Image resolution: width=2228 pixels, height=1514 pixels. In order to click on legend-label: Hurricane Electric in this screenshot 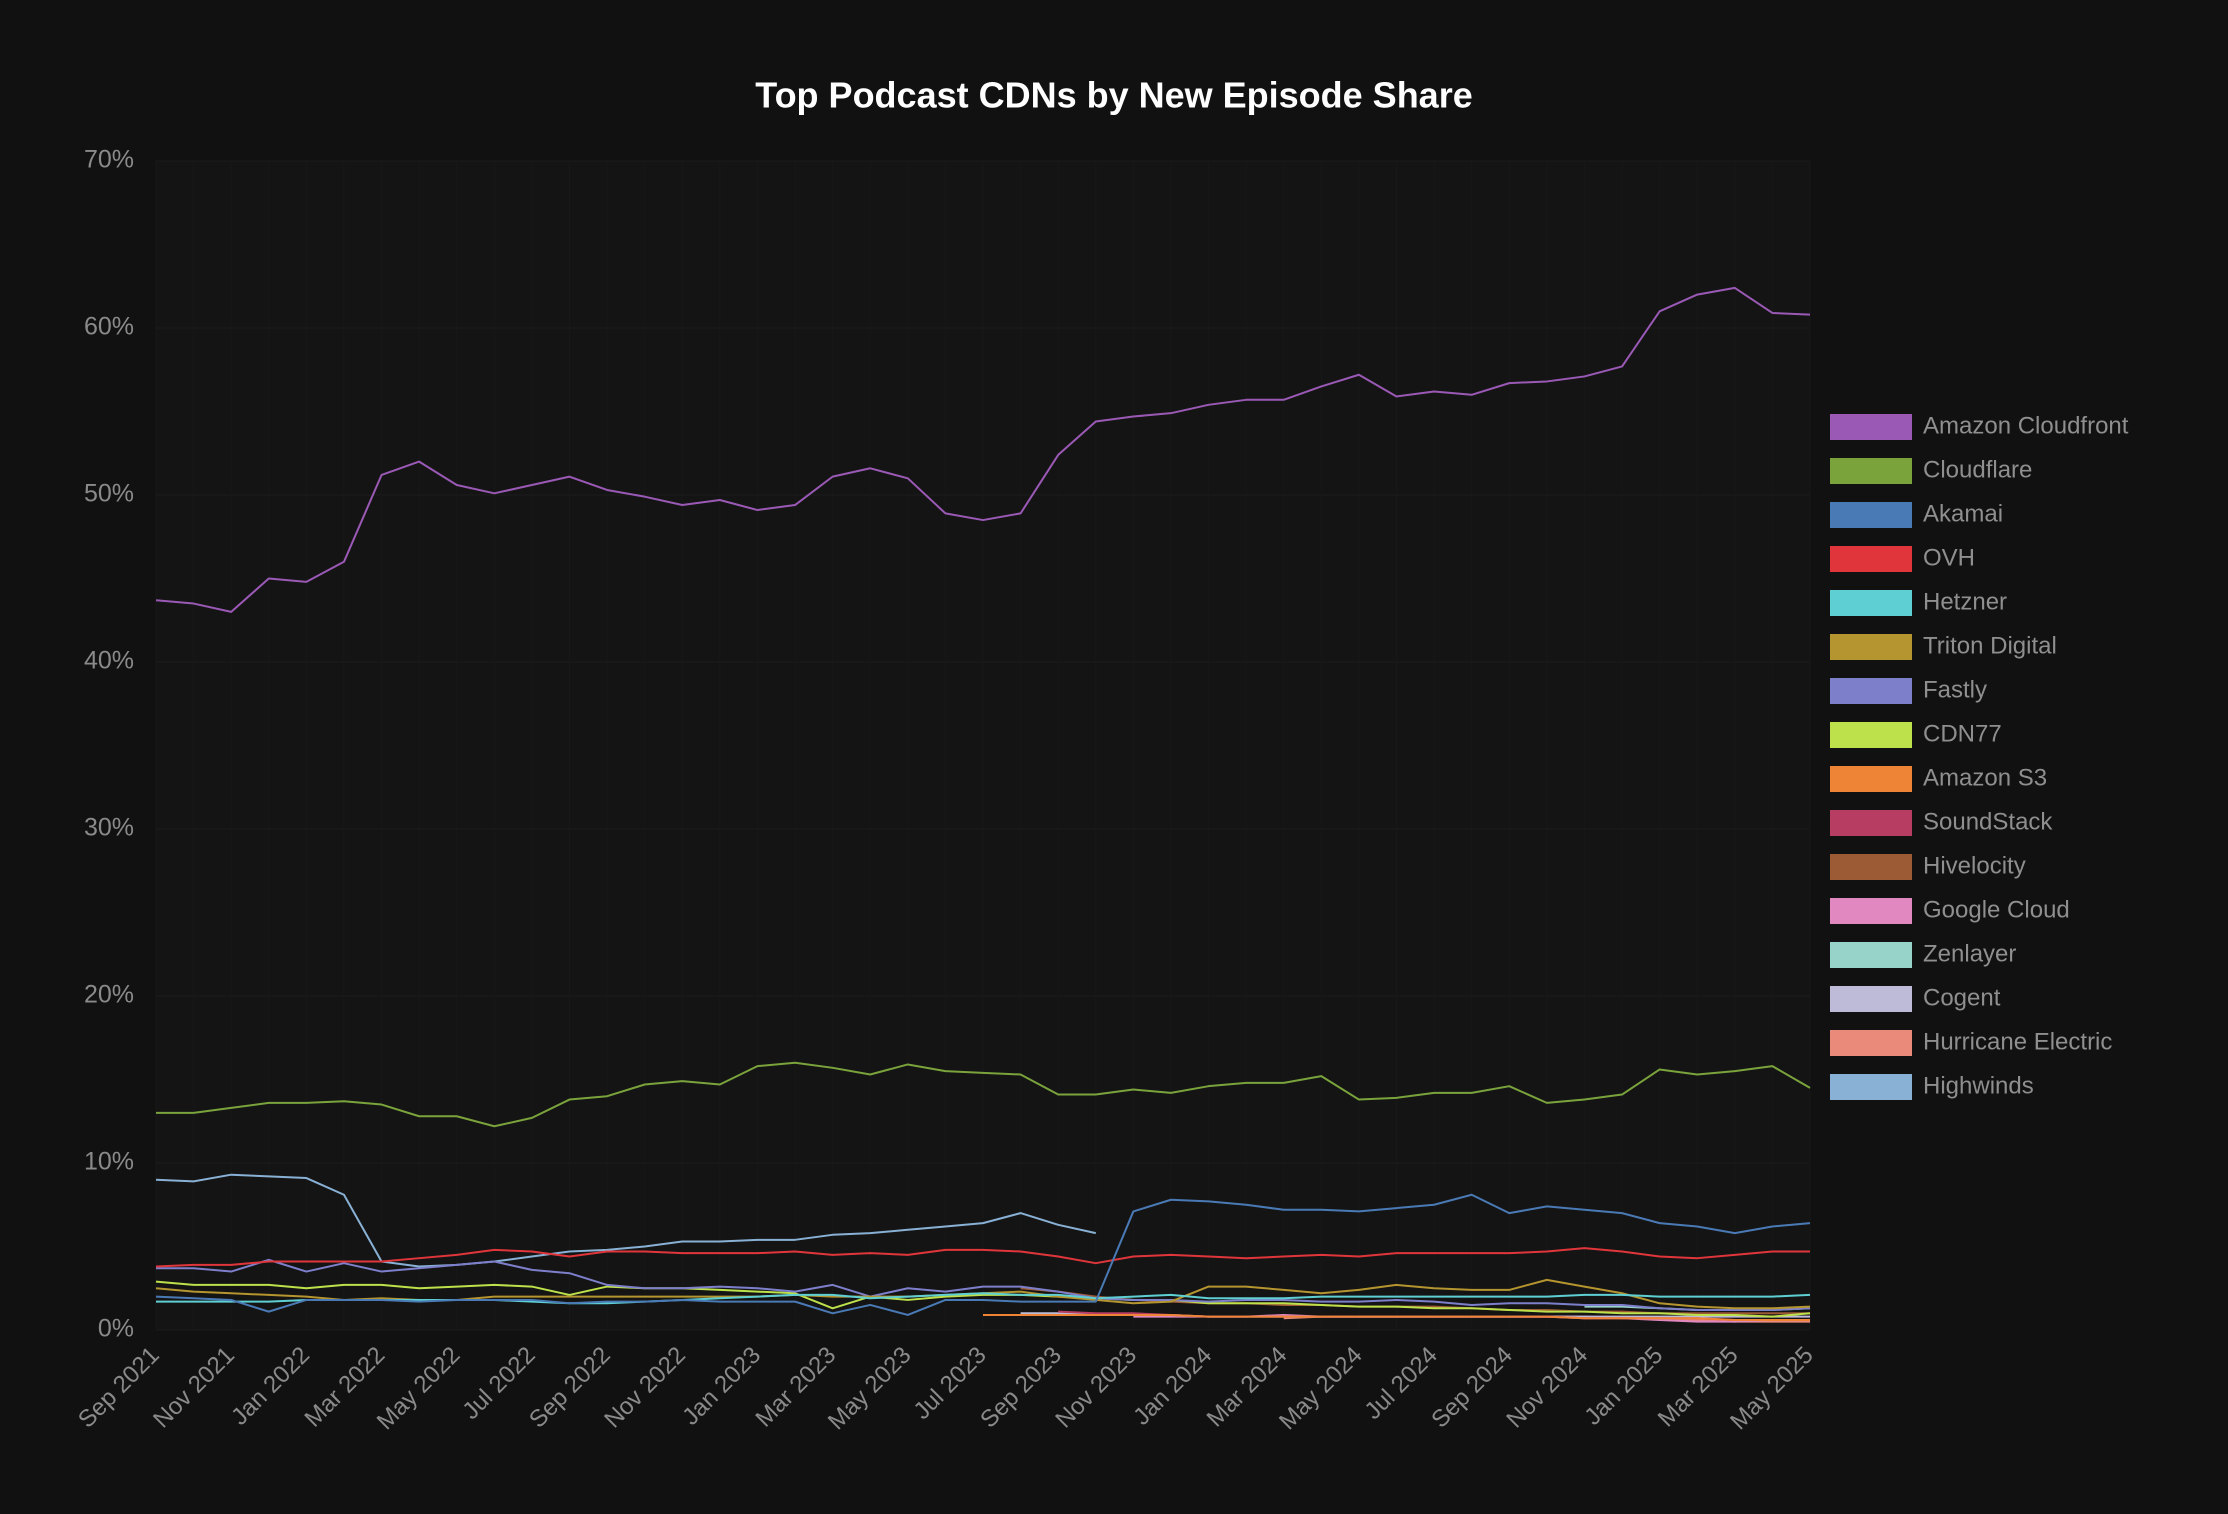, I will do `click(2017, 1041)`.